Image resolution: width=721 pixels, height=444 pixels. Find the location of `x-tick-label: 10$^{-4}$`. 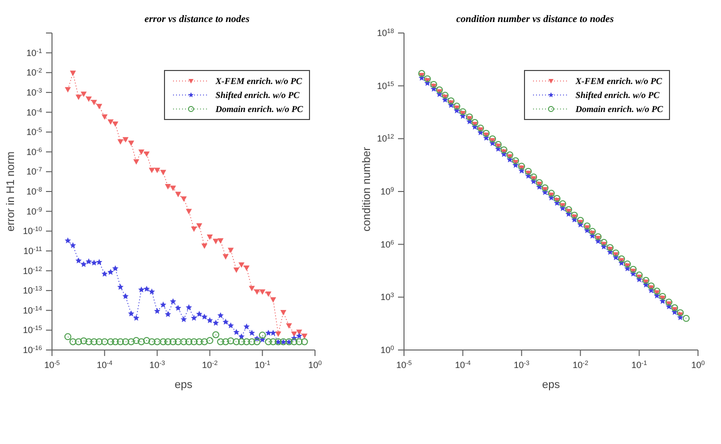

x-tick-label: 10$^{-4}$ is located at coordinates (463, 365).